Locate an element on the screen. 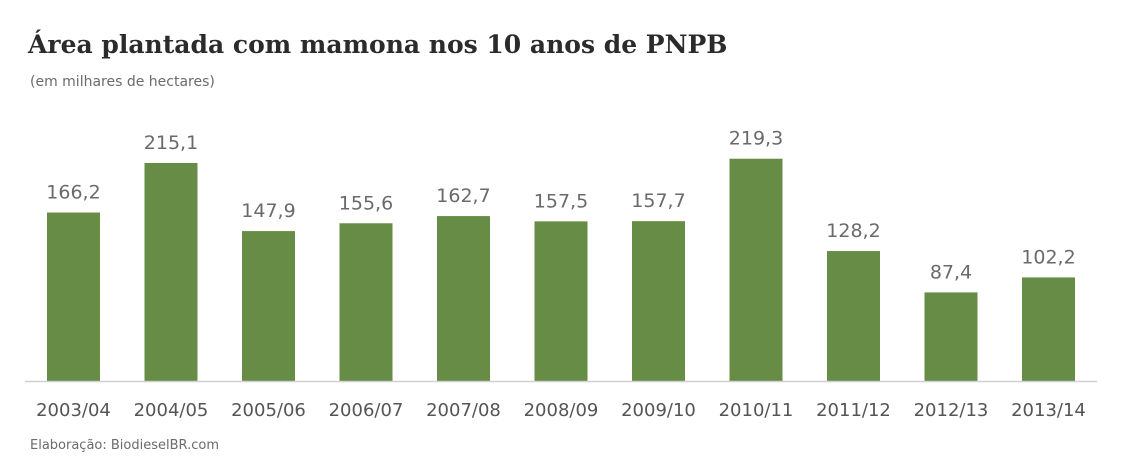  value-label-2013-14: 102,2 is located at coordinates (1048, 257).